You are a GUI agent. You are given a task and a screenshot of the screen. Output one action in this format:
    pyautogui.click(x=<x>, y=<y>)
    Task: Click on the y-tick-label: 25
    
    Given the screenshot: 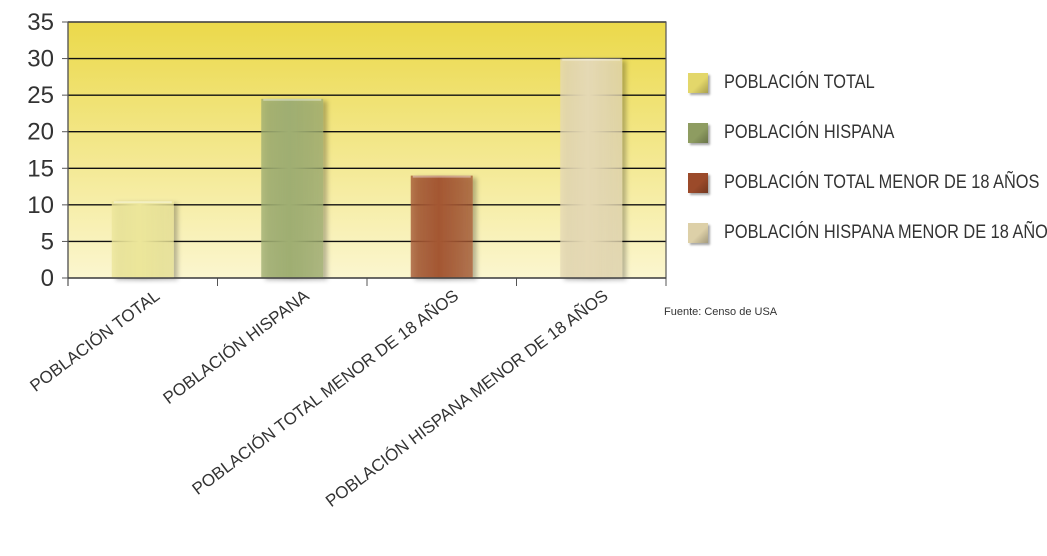 What is the action you would take?
    pyautogui.click(x=40, y=95)
    